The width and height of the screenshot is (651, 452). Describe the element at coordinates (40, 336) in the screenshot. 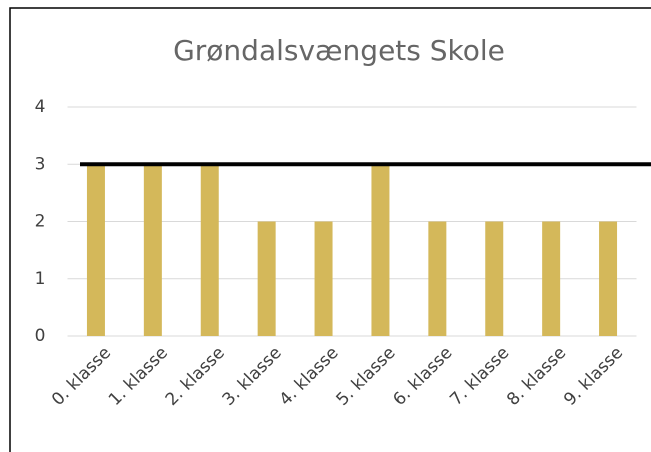

I see `y-tick-label: 0` at that location.